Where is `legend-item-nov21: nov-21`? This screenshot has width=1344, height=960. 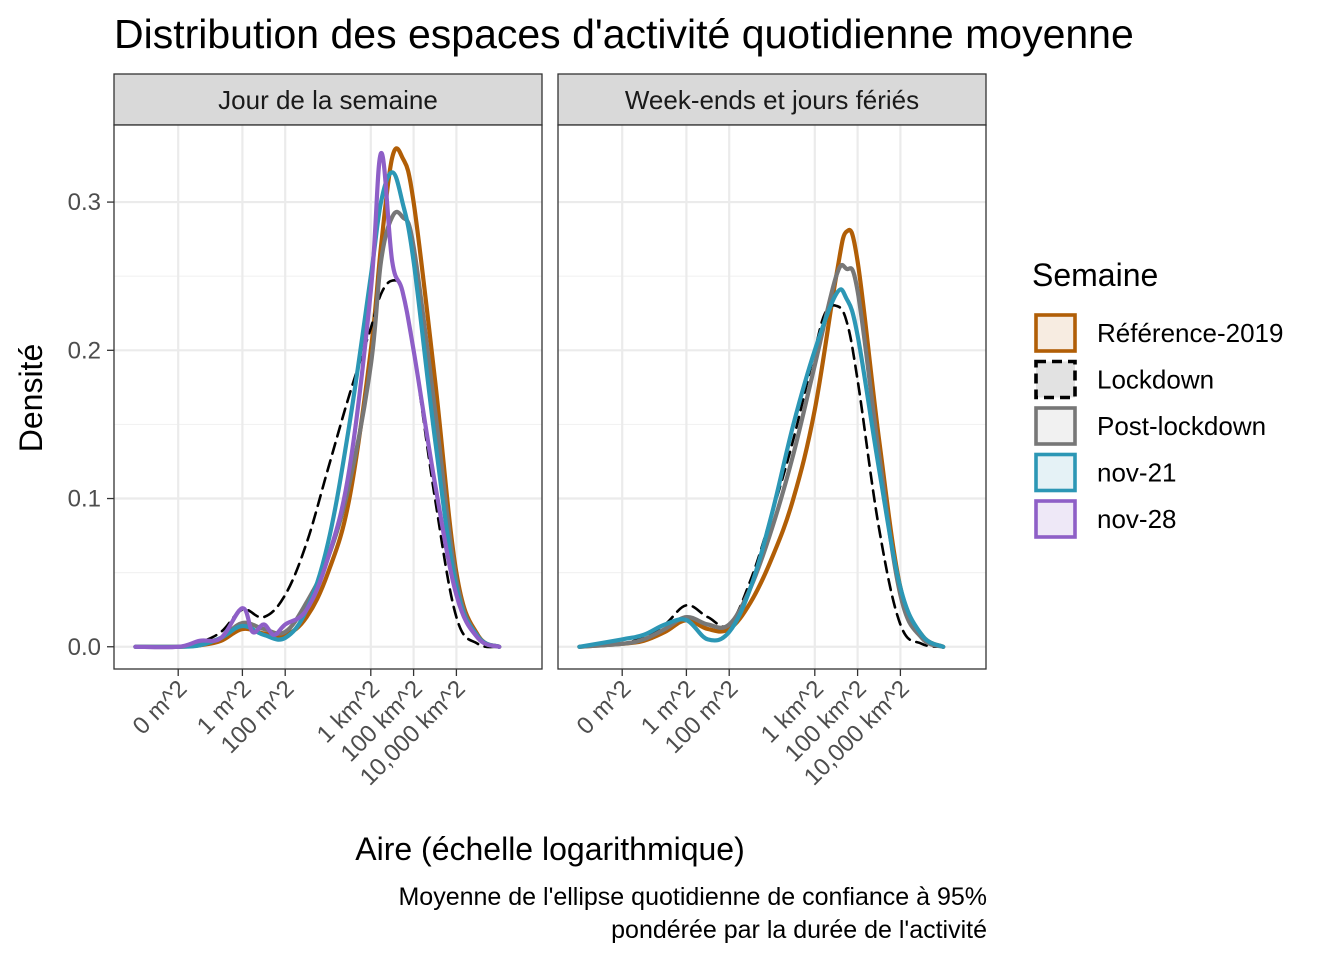 legend-item-nov21: nov-21 is located at coordinates (1105, 472).